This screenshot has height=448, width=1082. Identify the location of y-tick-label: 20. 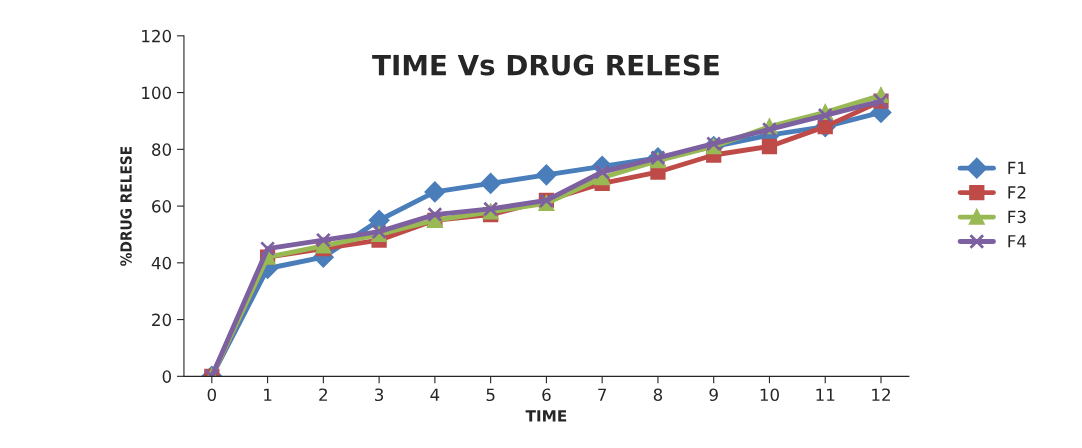
(162, 320).